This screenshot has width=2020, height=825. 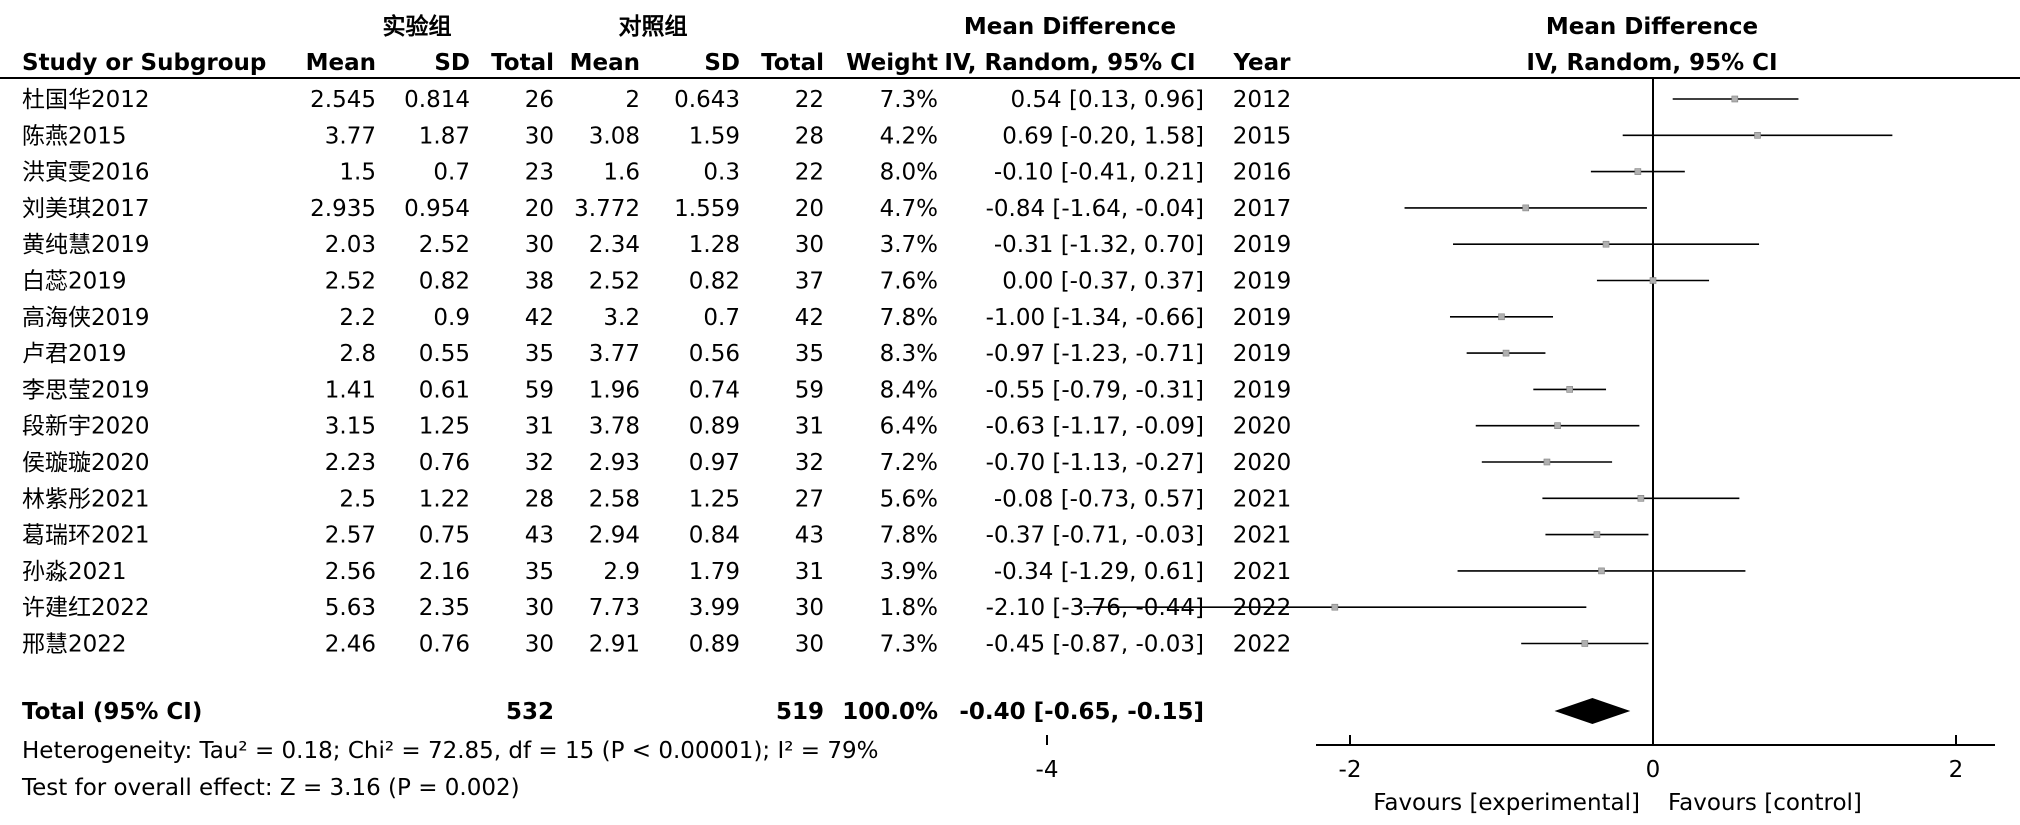 What do you see at coordinates (614, 536) in the screenshot?
I see `ctrl-mean: 2.94` at bounding box center [614, 536].